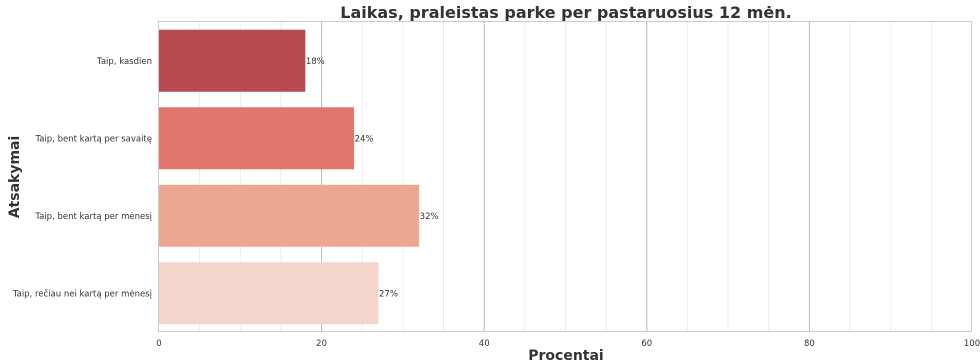 This screenshot has height=362, width=980. I want to click on x-tick-label: 60, so click(646, 344).